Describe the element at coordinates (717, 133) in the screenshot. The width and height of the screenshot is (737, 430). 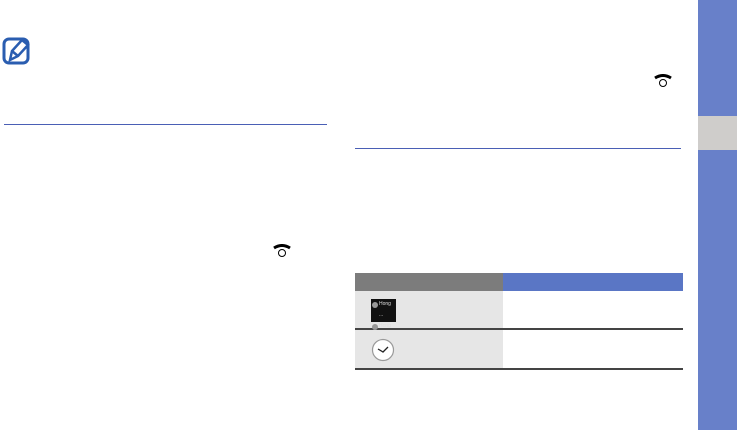
I see `chapter-side-tab-active` at that location.